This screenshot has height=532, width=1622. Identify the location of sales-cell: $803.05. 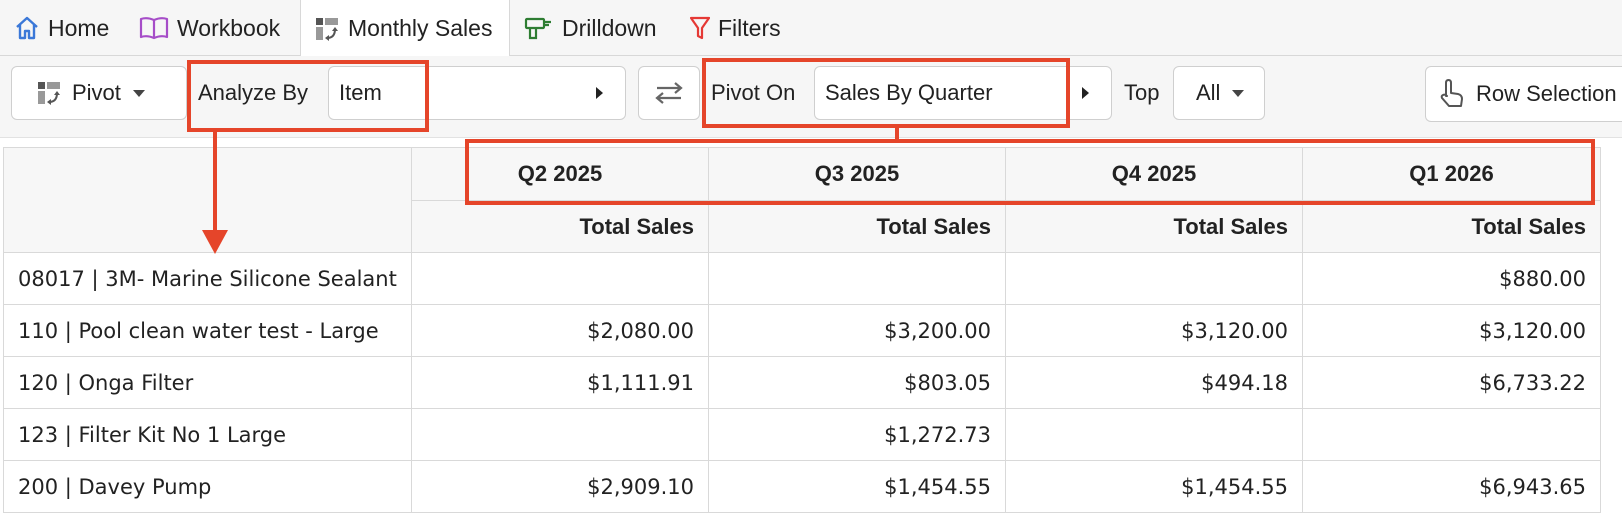
(857, 382).